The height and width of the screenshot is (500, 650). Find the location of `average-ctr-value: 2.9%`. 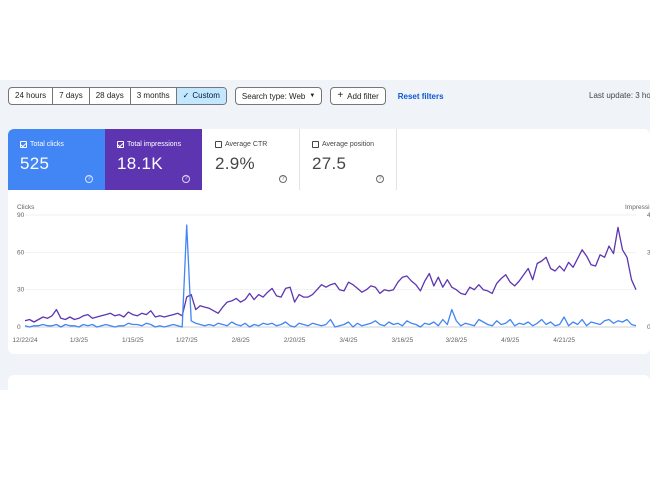

average-ctr-value: 2.9% is located at coordinates (235, 163).